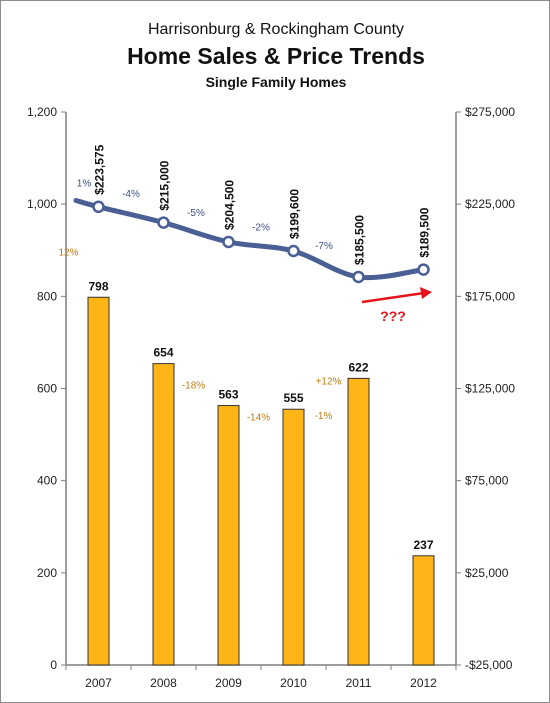 Image resolution: width=550 pixels, height=703 pixels. What do you see at coordinates (165, 185) in the screenshot?
I see `price-value-label: $215,000` at bounding box center [165, 185].